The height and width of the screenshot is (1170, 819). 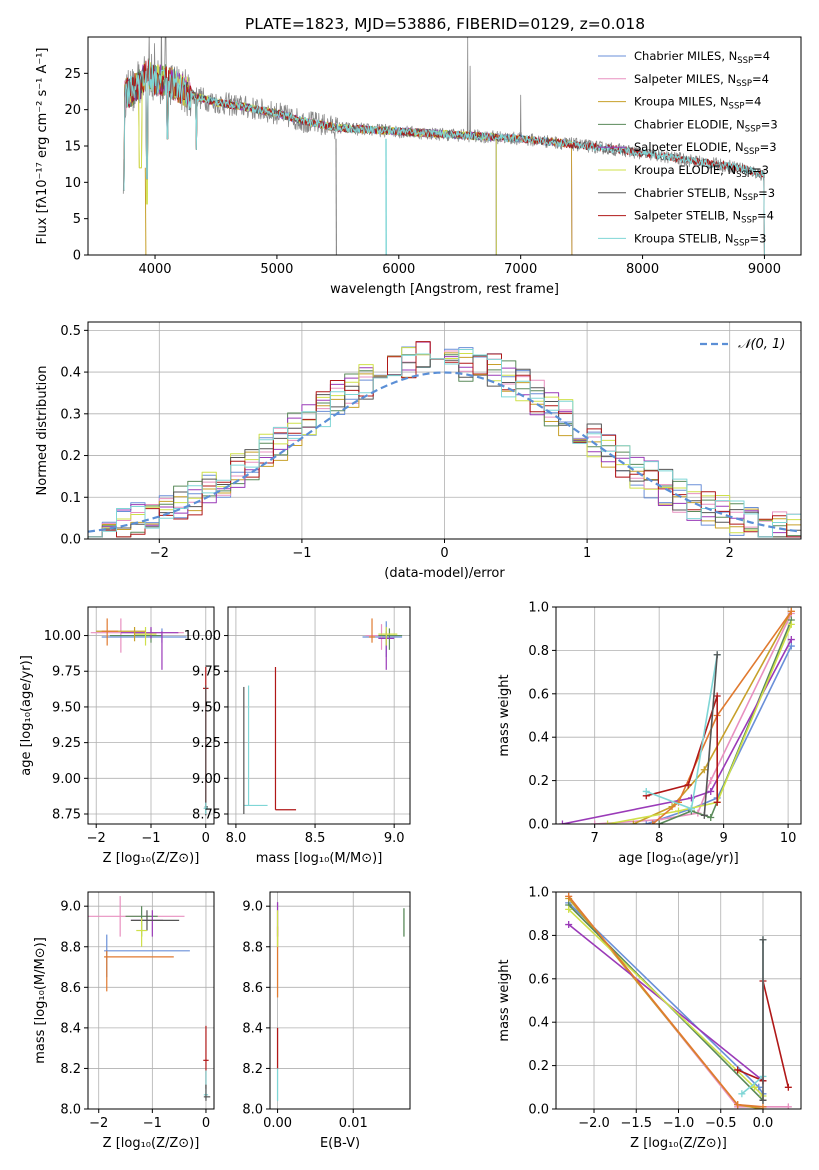 What do you see at coordinates (277, 1123) in the screenshot?
I see `x-tick-label: 0.00` at bounding box center [277, 1123].